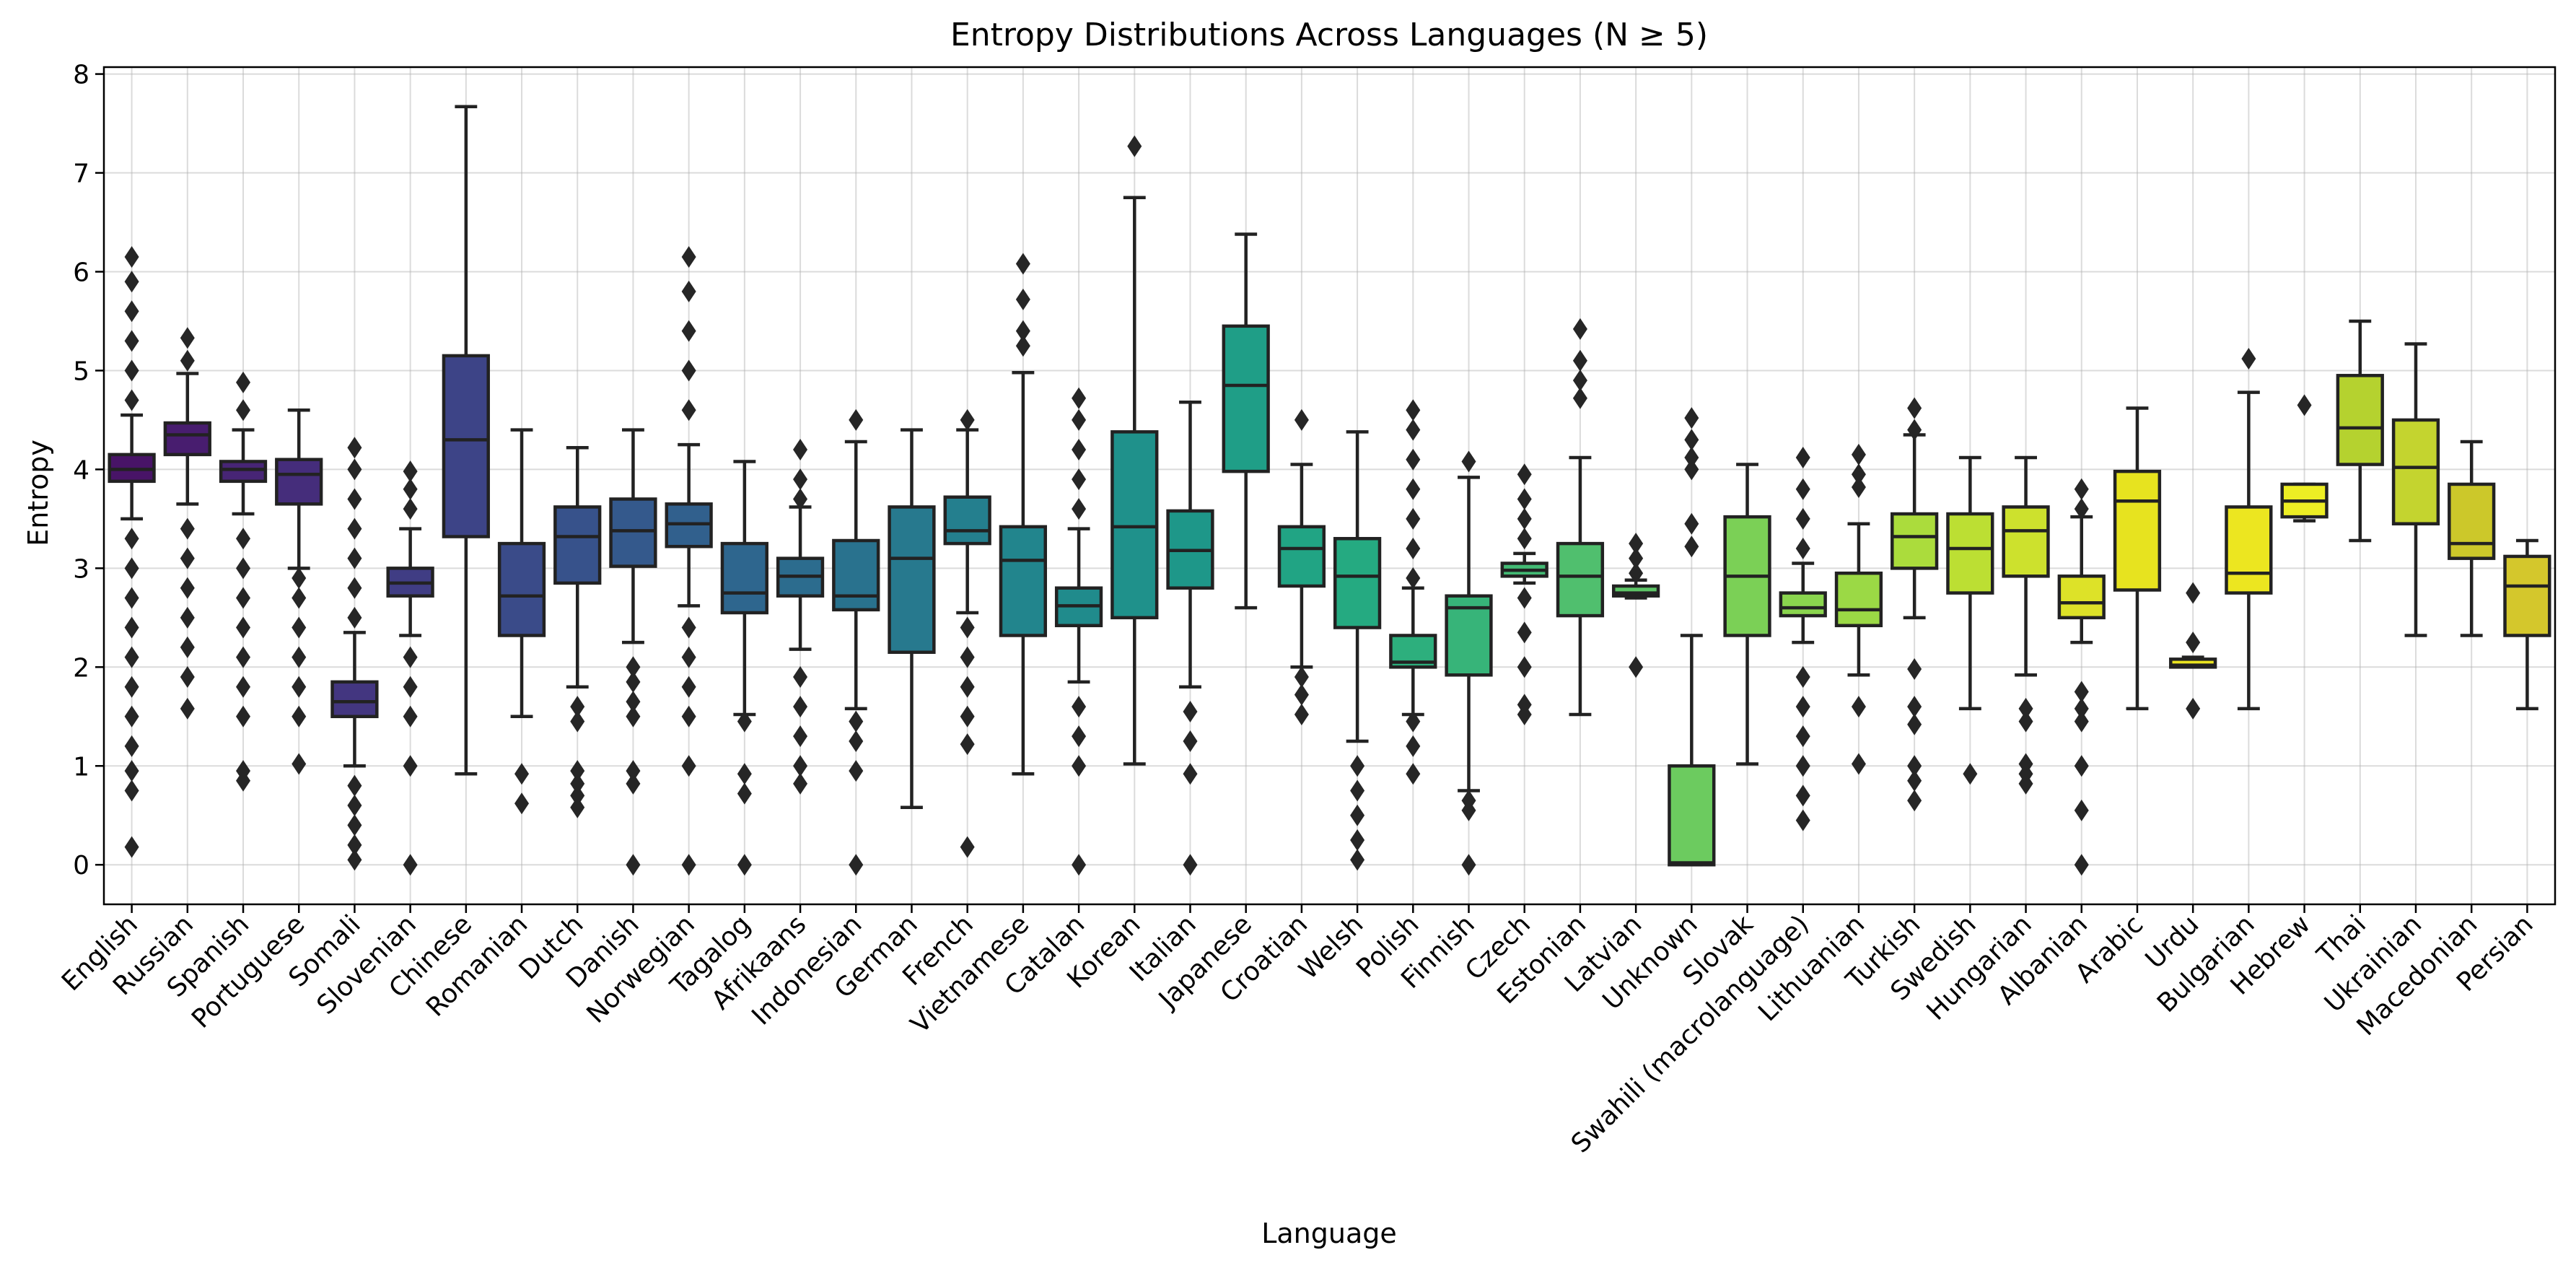  I want to click on y-tick-label: 4, so click(81, 470).